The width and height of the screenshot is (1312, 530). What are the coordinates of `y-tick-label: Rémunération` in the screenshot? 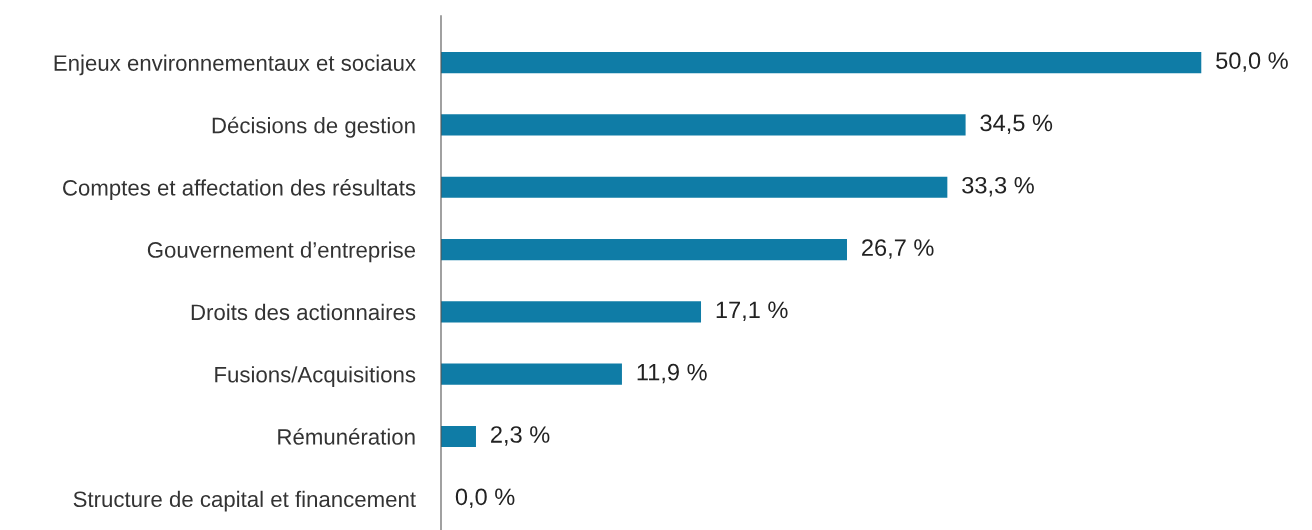 It's located at (346, 436).